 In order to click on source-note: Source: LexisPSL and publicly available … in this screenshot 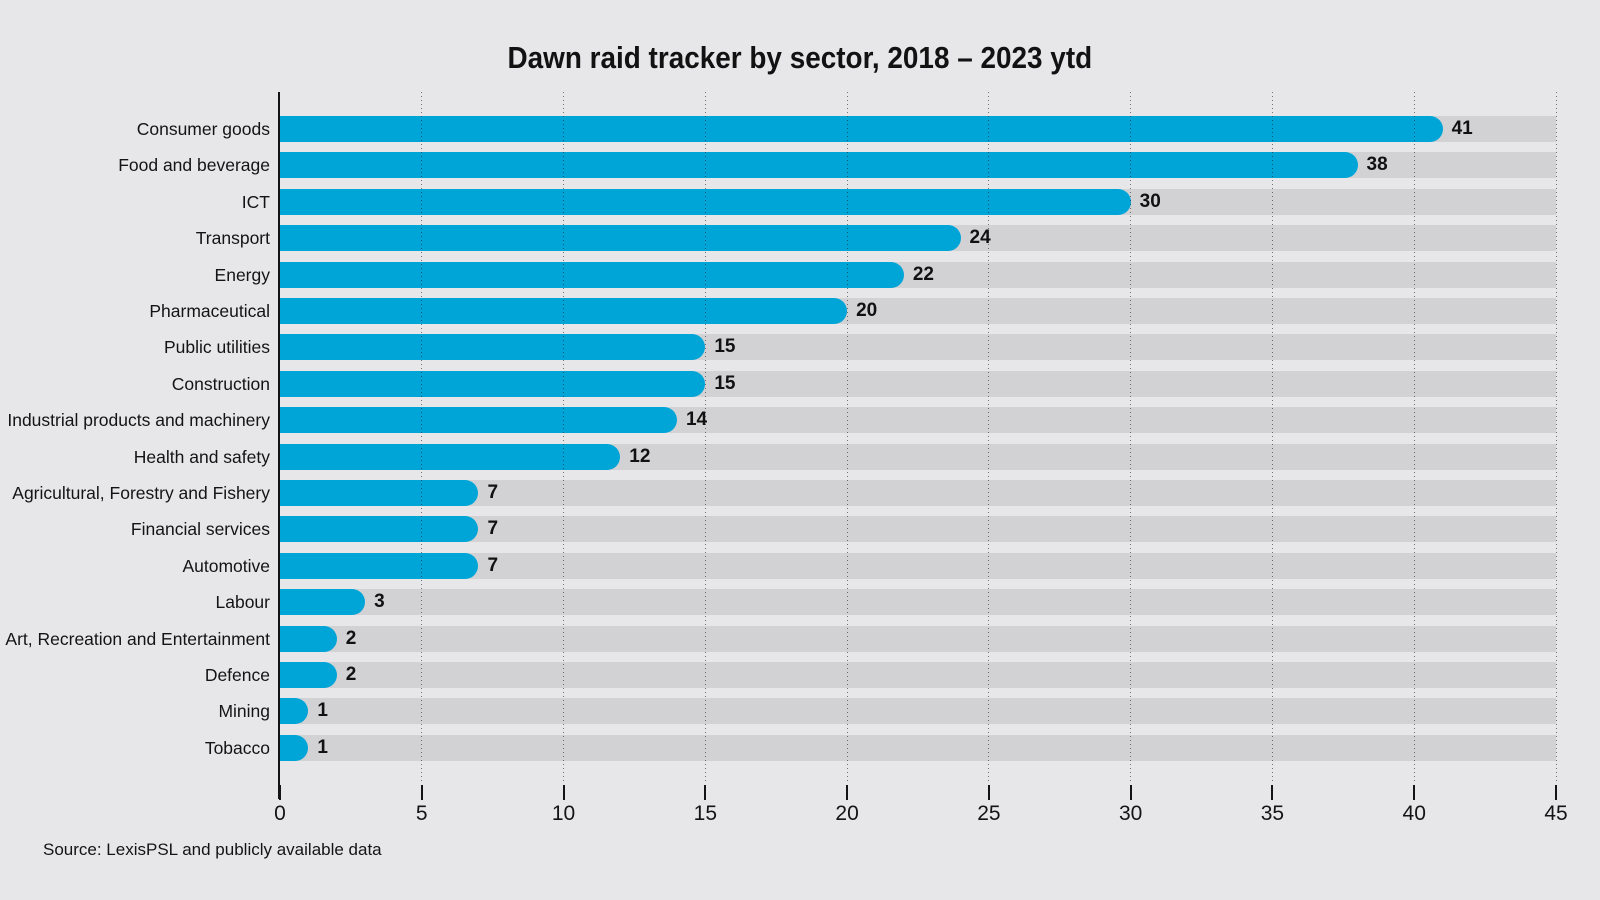, I will do `click(212, 849)`.